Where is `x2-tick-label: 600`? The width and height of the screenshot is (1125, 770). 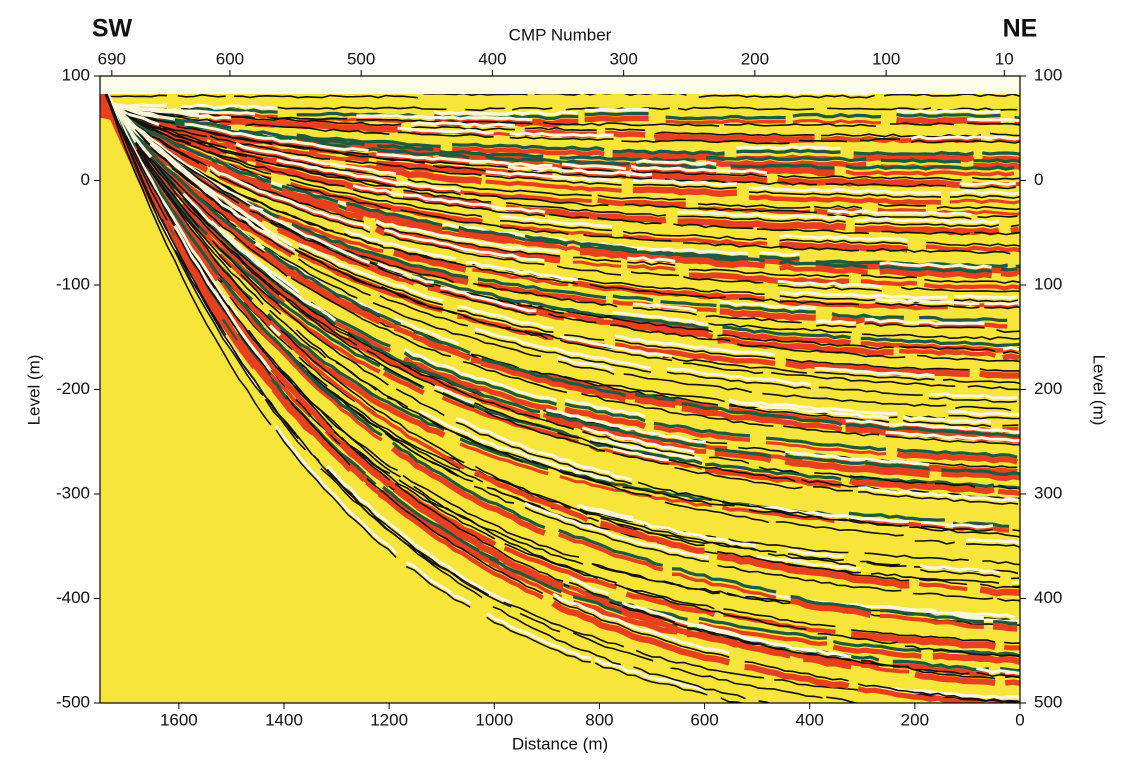 x2-tick-label: 600 is located at coordinates (230, 58).